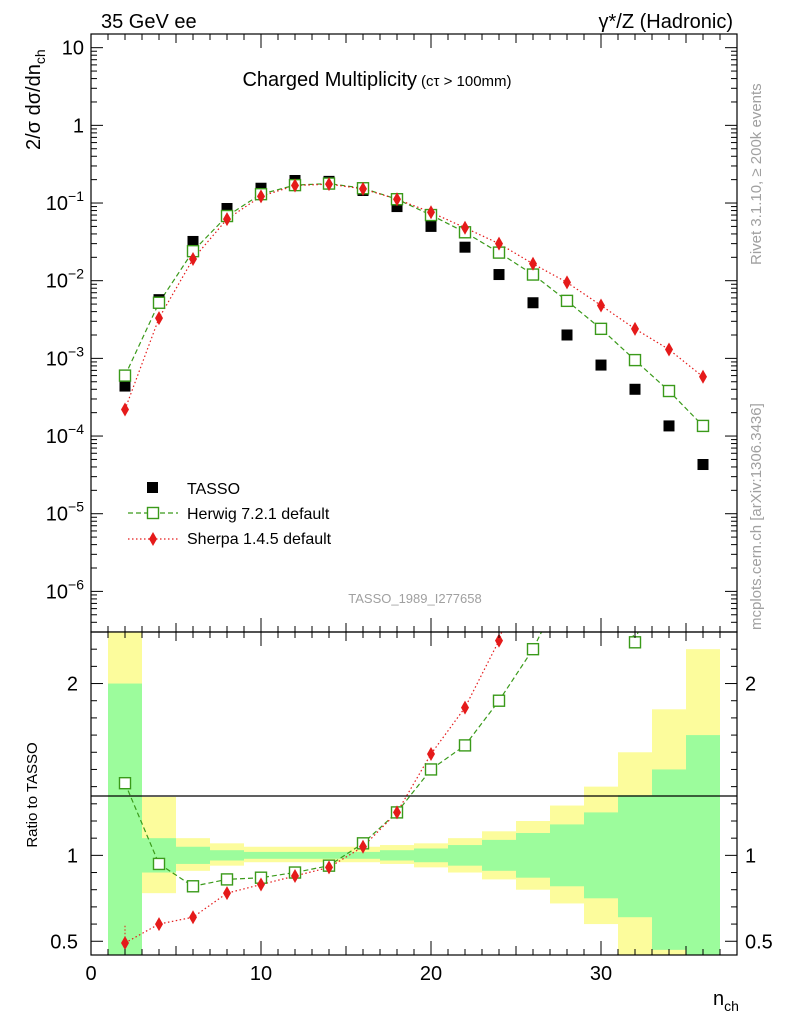  I want to click on ratio-y-tick-label-right: 1, so click(750, 856).